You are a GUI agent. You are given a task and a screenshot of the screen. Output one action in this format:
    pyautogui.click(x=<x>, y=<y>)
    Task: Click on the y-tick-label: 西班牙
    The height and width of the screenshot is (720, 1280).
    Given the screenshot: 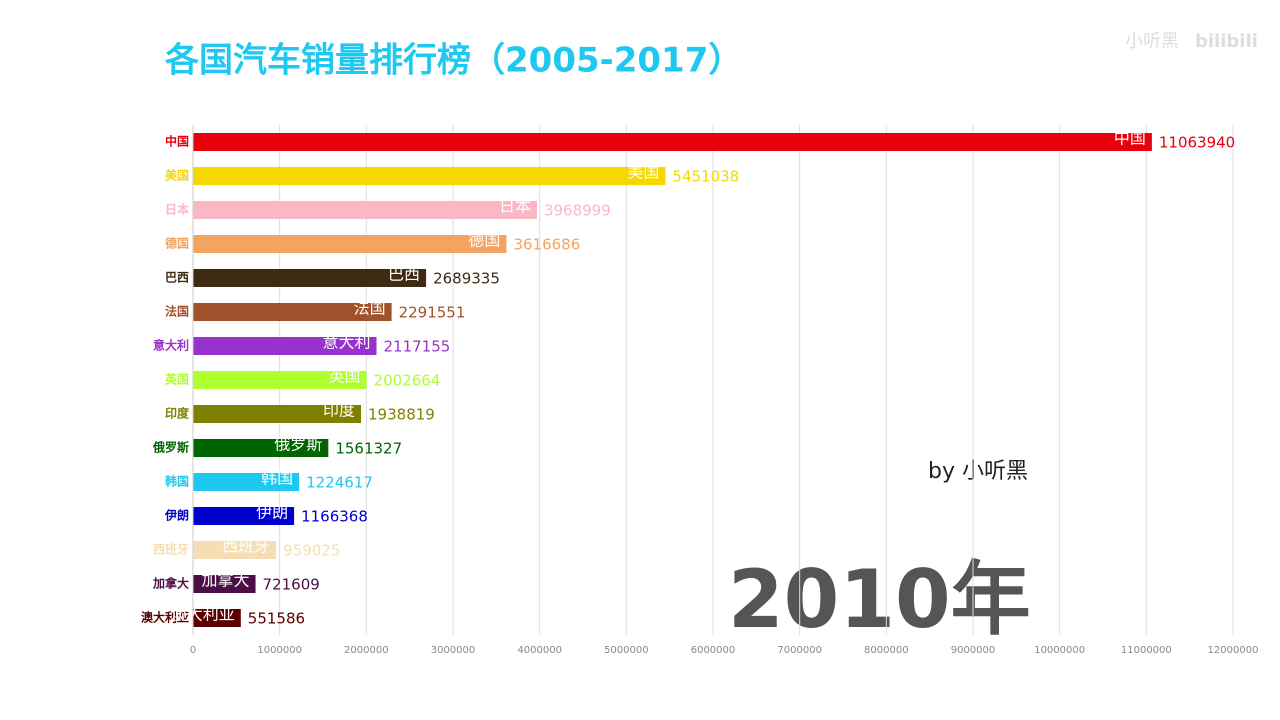 What is the action you would take?
    pyautogui.click(x=171, y=549)
    